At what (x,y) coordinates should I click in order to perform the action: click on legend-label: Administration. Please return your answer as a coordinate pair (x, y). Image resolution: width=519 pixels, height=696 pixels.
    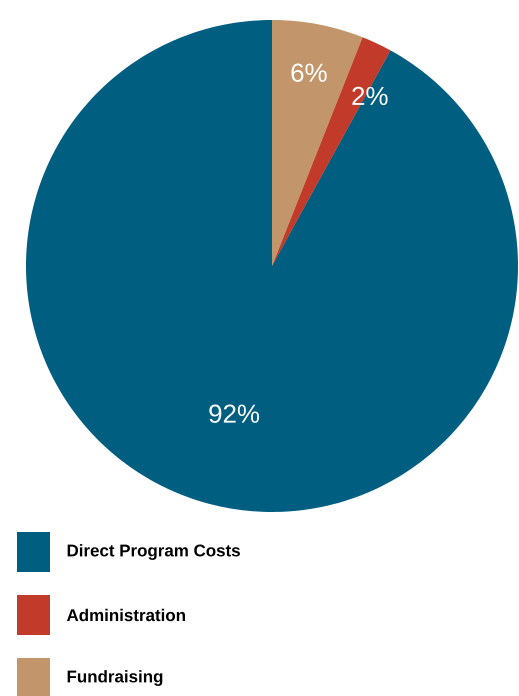
    Looking at the image, I should click on (125, 615).